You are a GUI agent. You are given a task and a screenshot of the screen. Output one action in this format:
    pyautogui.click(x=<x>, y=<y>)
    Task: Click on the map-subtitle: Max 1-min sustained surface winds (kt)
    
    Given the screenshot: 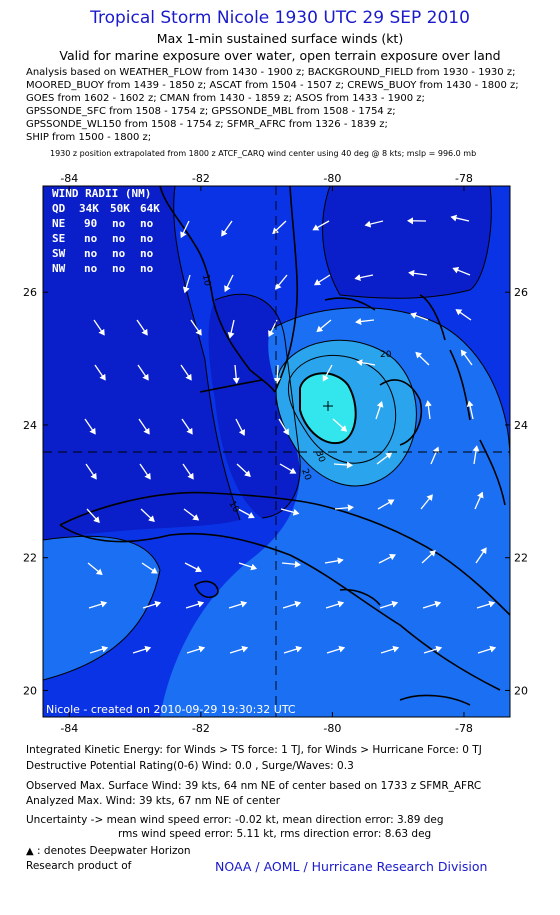 What is the action you would take?
    pyautogui.click(x=280, y=38)
    